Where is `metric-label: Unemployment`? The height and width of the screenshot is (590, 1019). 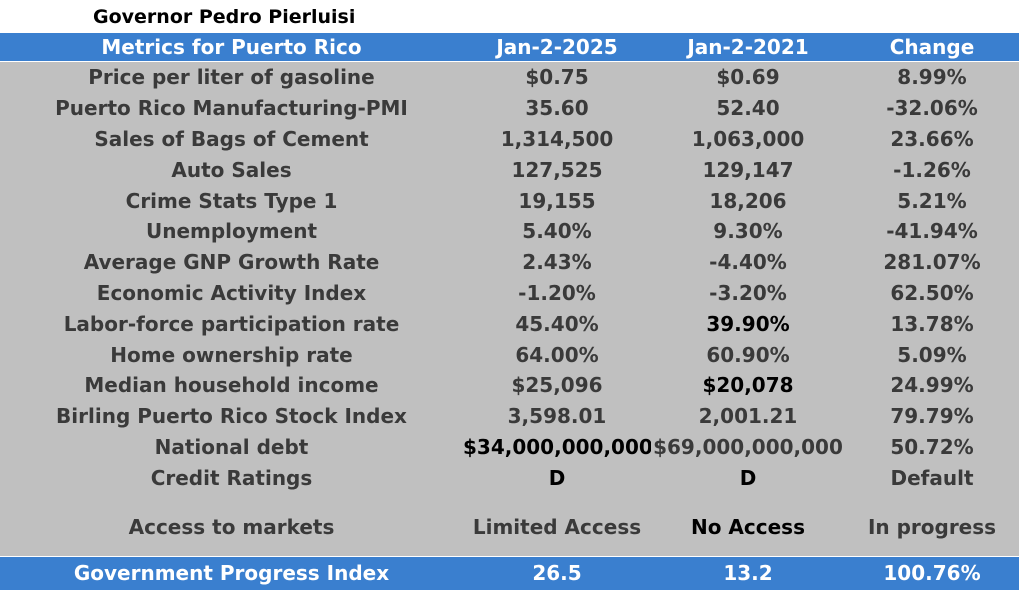
metric-label: Unemployment is located at coordinates (231, 231).